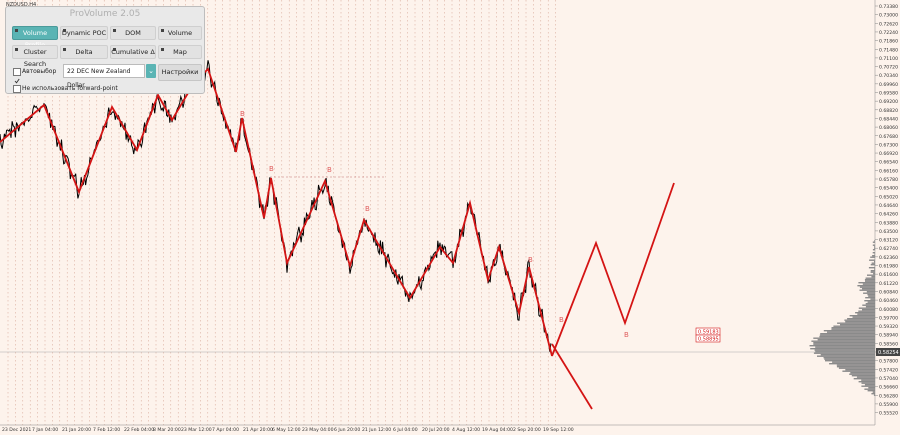  Describe the element at coordinates (133, 52) in the screenshot. I see `cumulative-delta-button: Cumulative Δ` at that location.